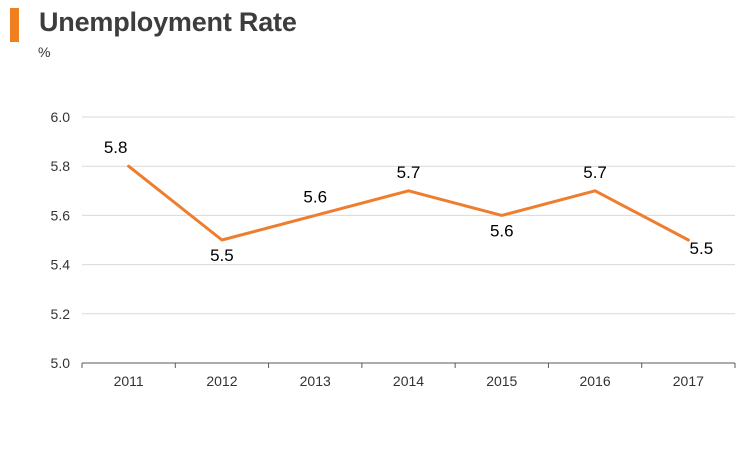 Image resolution: width=747 pixels, height=449 pixels. I want to click on title-accent-bar, so click(14, 25).